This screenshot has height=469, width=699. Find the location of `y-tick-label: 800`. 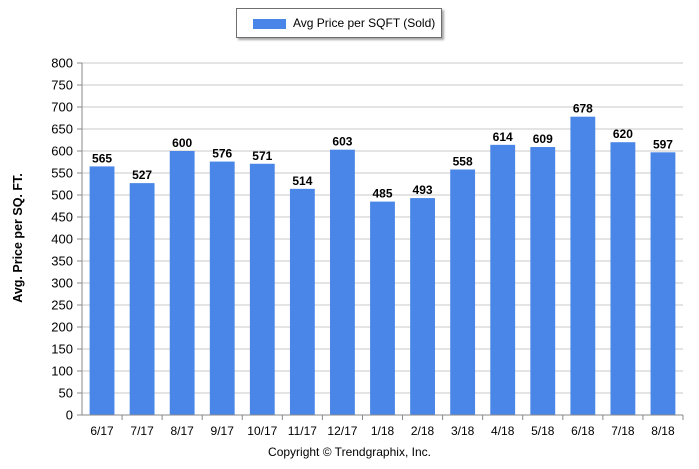

y-tick-label: 800 is located at coordinates (62, 63).